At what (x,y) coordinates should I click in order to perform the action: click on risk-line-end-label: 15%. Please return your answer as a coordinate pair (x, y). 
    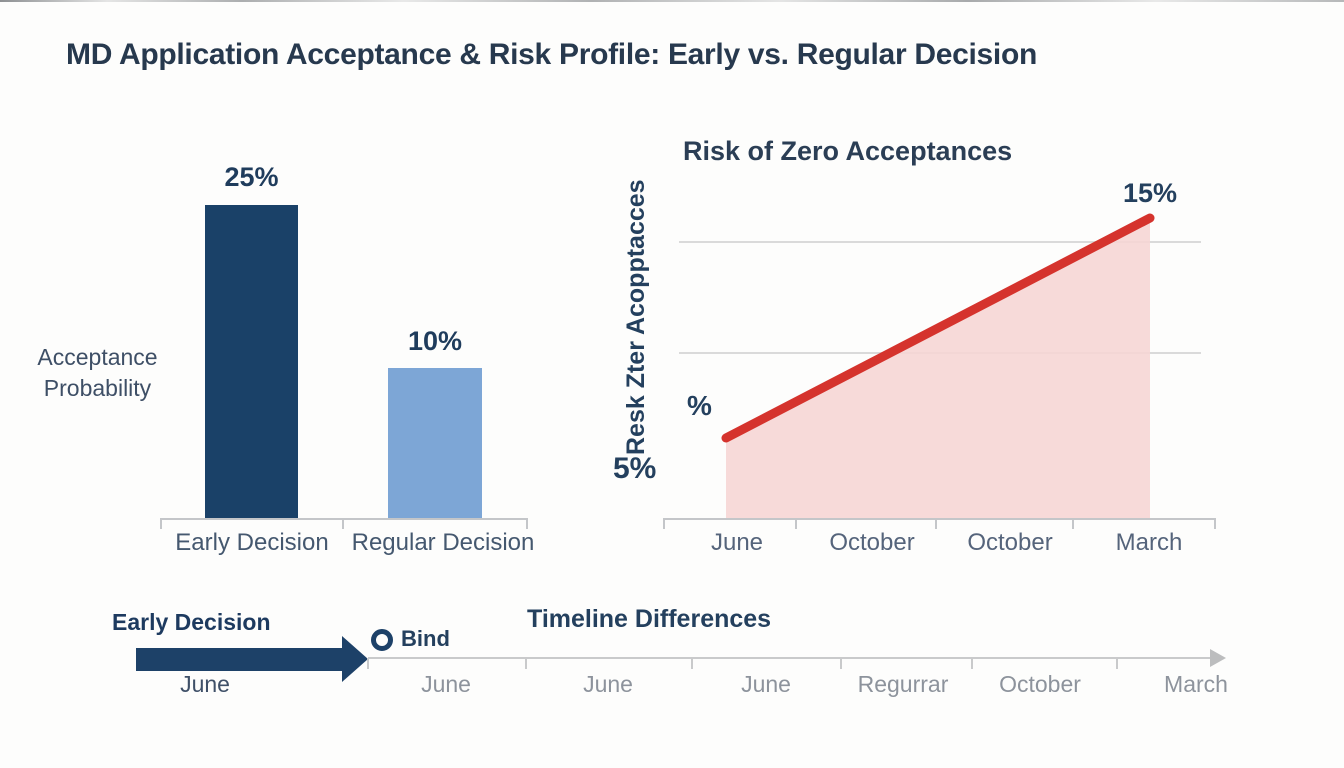
    Looking at the image, I should click on (1150, 193).